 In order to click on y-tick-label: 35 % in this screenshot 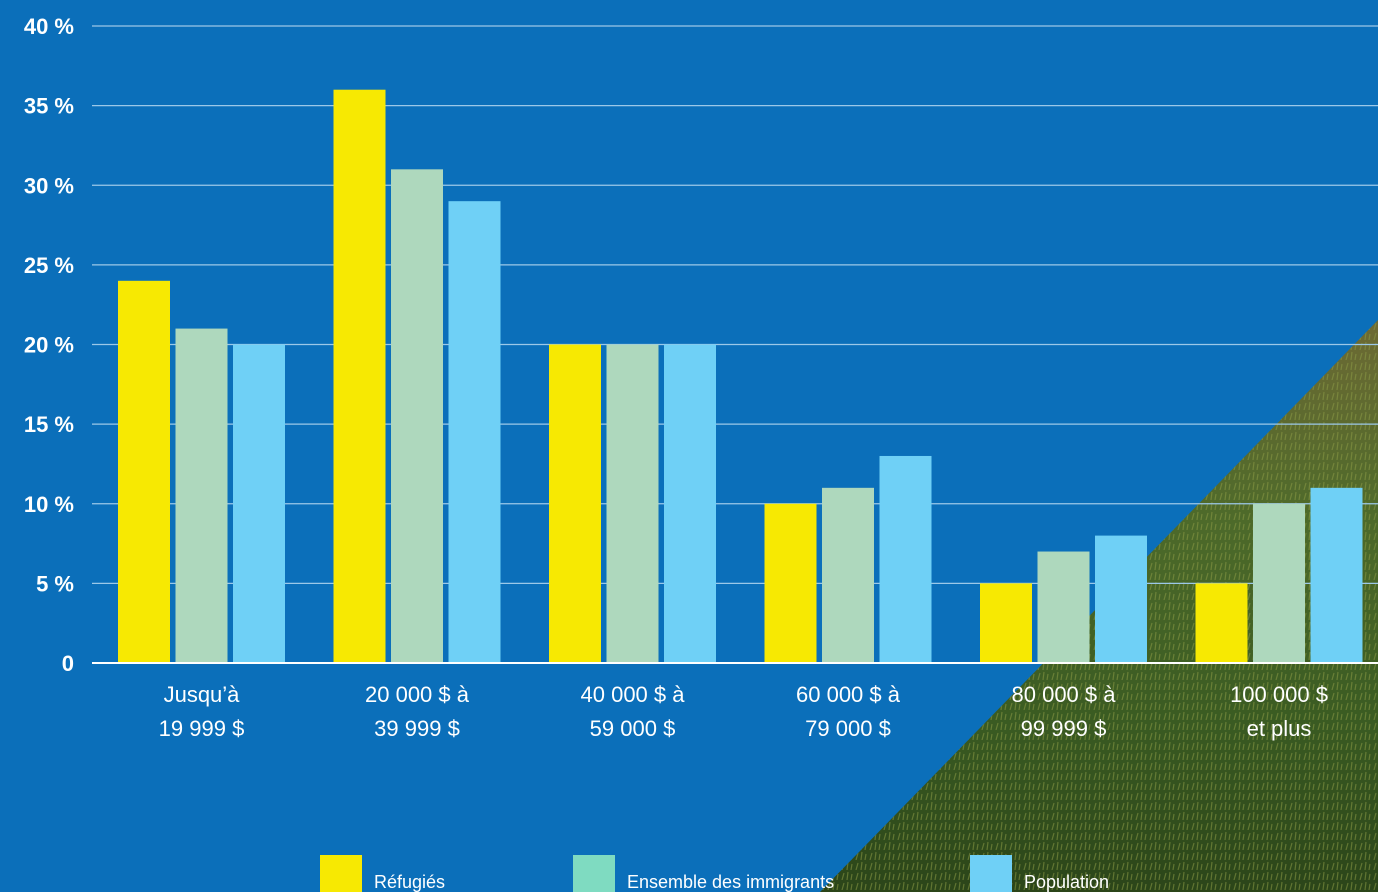, I will do `click(49, 106)`.